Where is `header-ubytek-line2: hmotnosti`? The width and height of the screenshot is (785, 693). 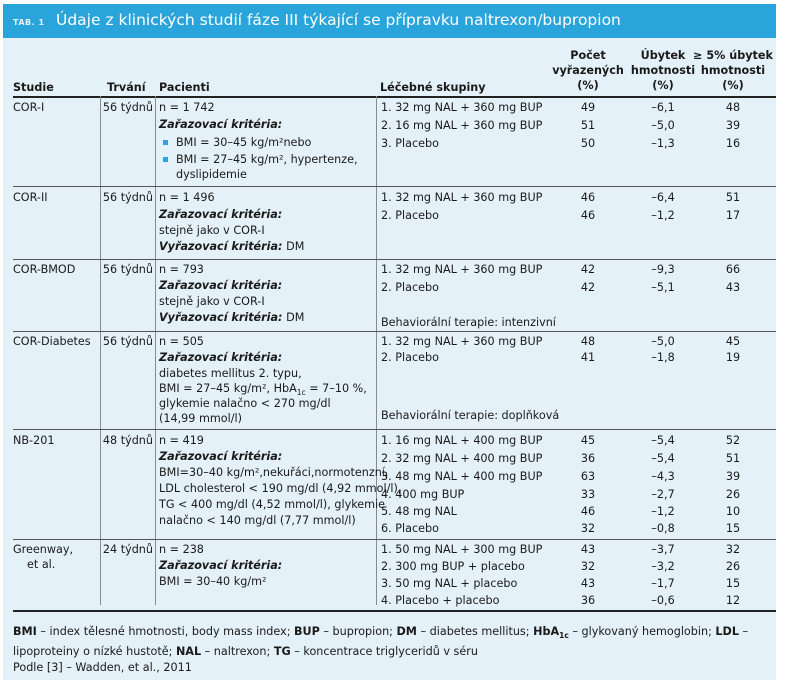 header-ubytek-line2: hmotnosti is located at coordinates (663, 70).